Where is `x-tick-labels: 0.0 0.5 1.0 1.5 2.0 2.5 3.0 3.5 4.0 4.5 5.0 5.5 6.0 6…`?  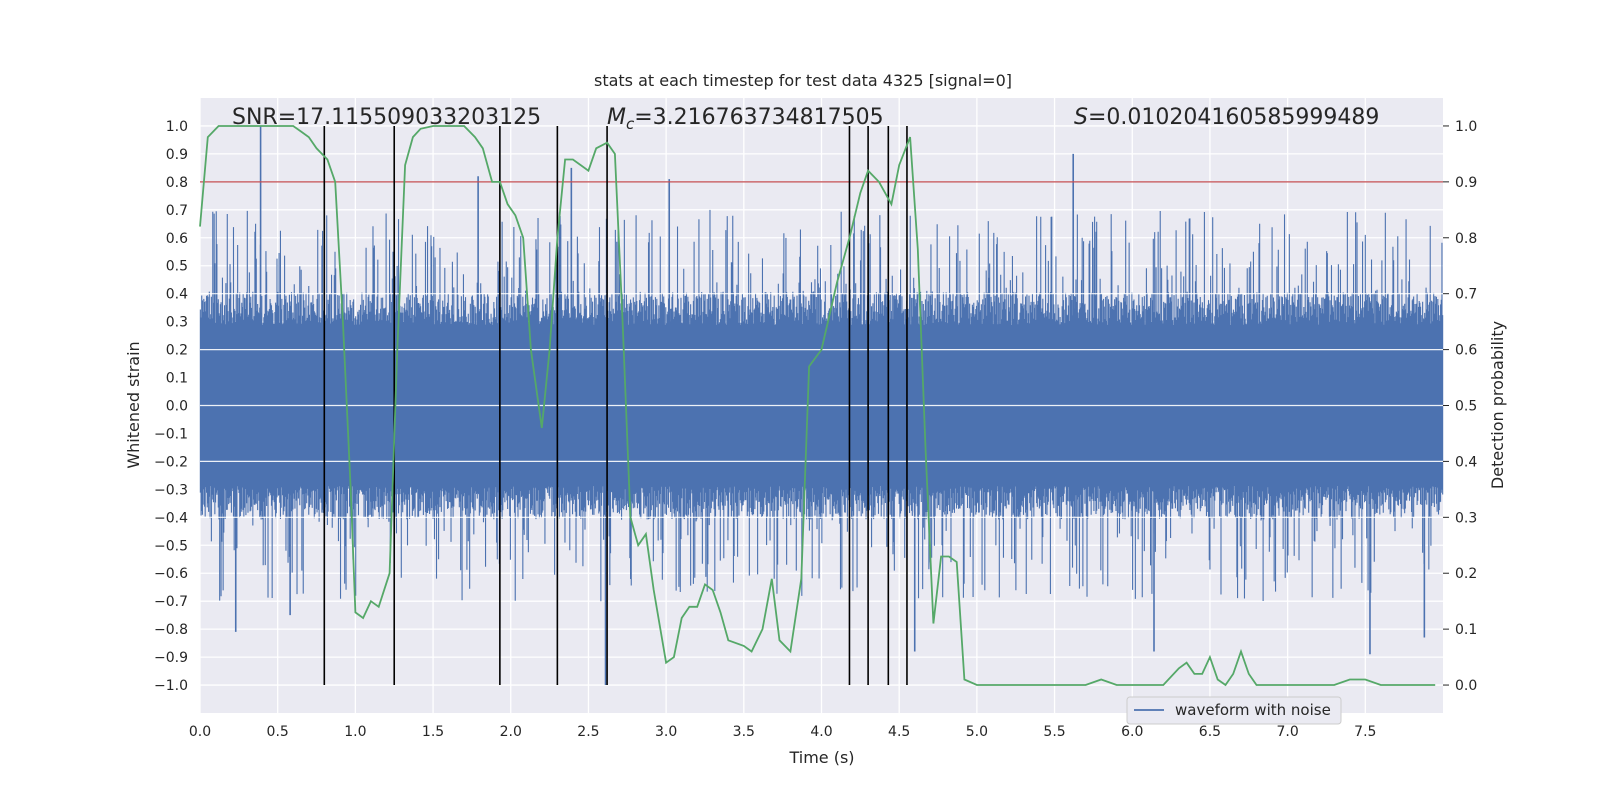 x-tick-labels: 0.0 0.5 1.0 1.5 2.0 2.5 3.0 3.5 4.0 4.5 5.0 5.5 6.0 6… is located at coordinates (783, 732).